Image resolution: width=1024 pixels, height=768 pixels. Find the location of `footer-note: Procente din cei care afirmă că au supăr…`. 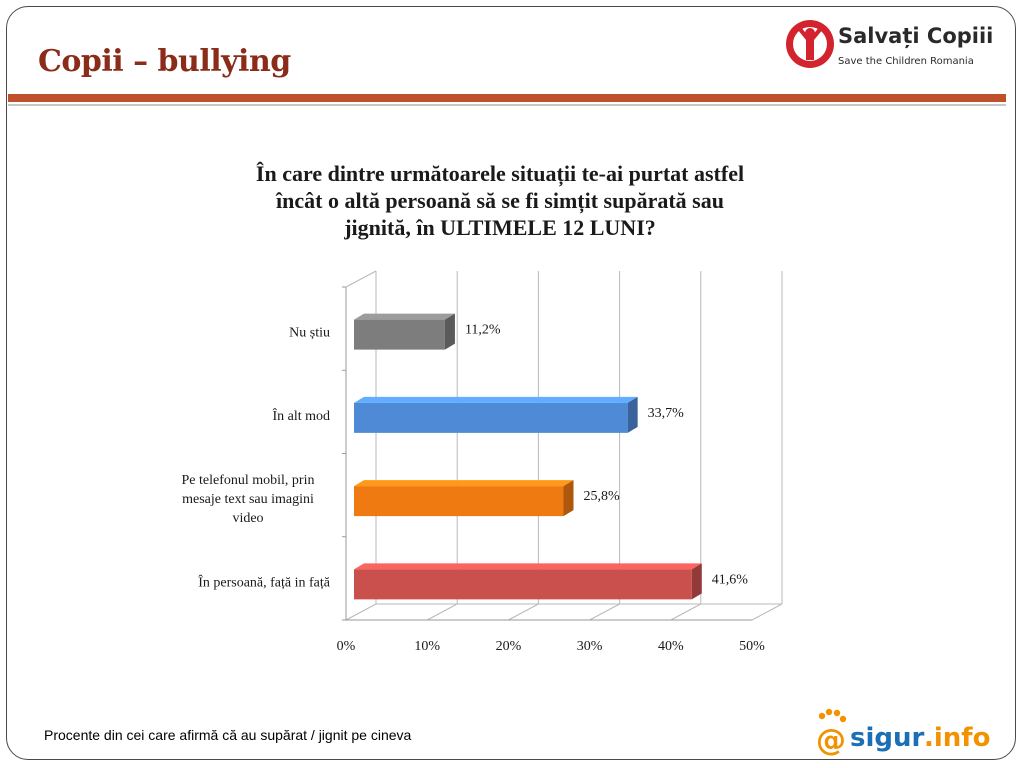

footer-note: Procente din cei care afirmă că au supăr… is located at coordinates (228, 735).